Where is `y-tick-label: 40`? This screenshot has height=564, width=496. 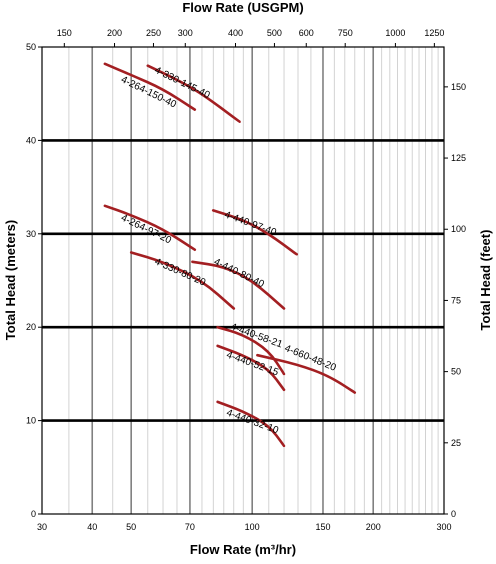
y-tick-label: 40 is located at coordinates (31, 140).